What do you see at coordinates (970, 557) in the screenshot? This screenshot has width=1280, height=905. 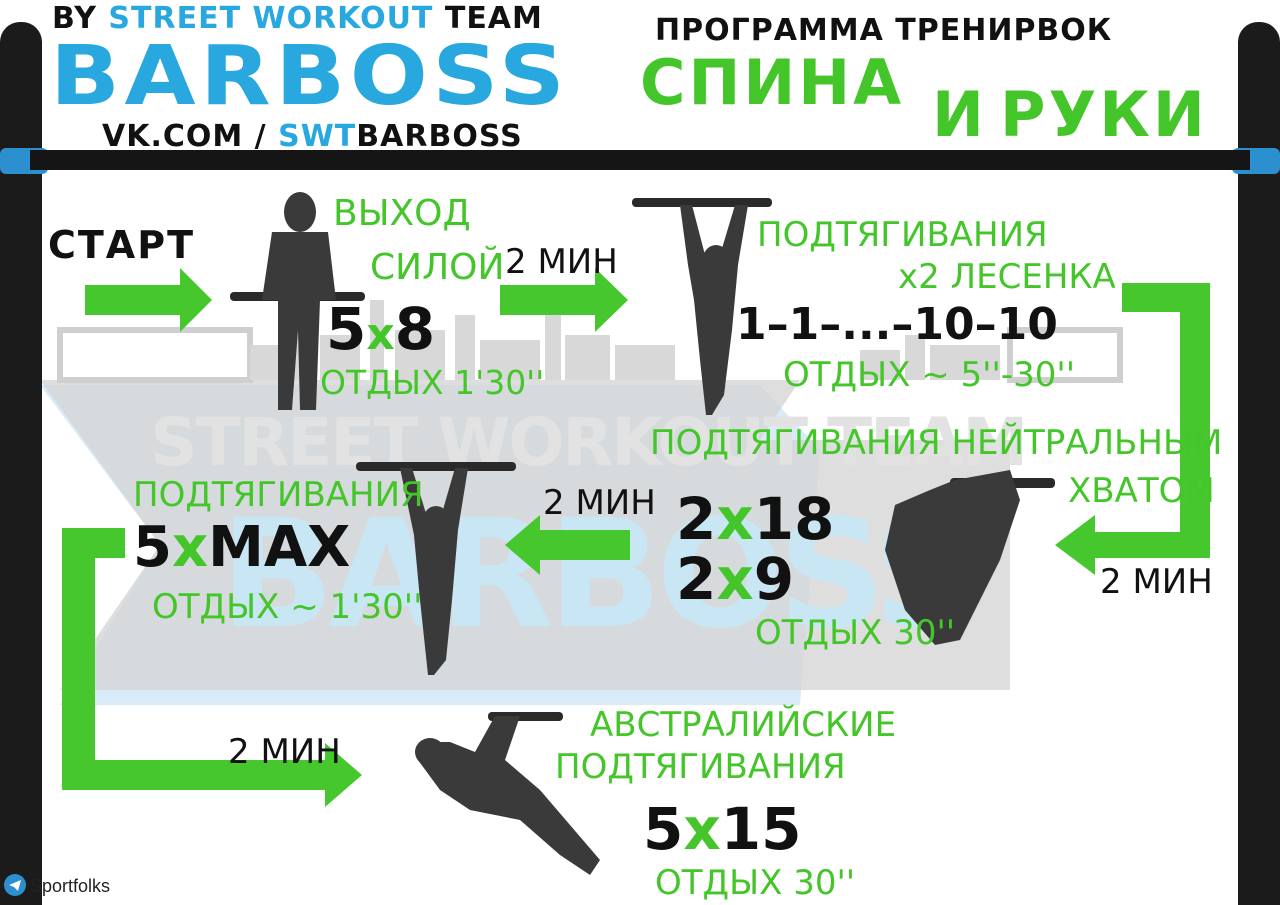 I see `neutral-grip-figure` at bounding box center [970, 557].